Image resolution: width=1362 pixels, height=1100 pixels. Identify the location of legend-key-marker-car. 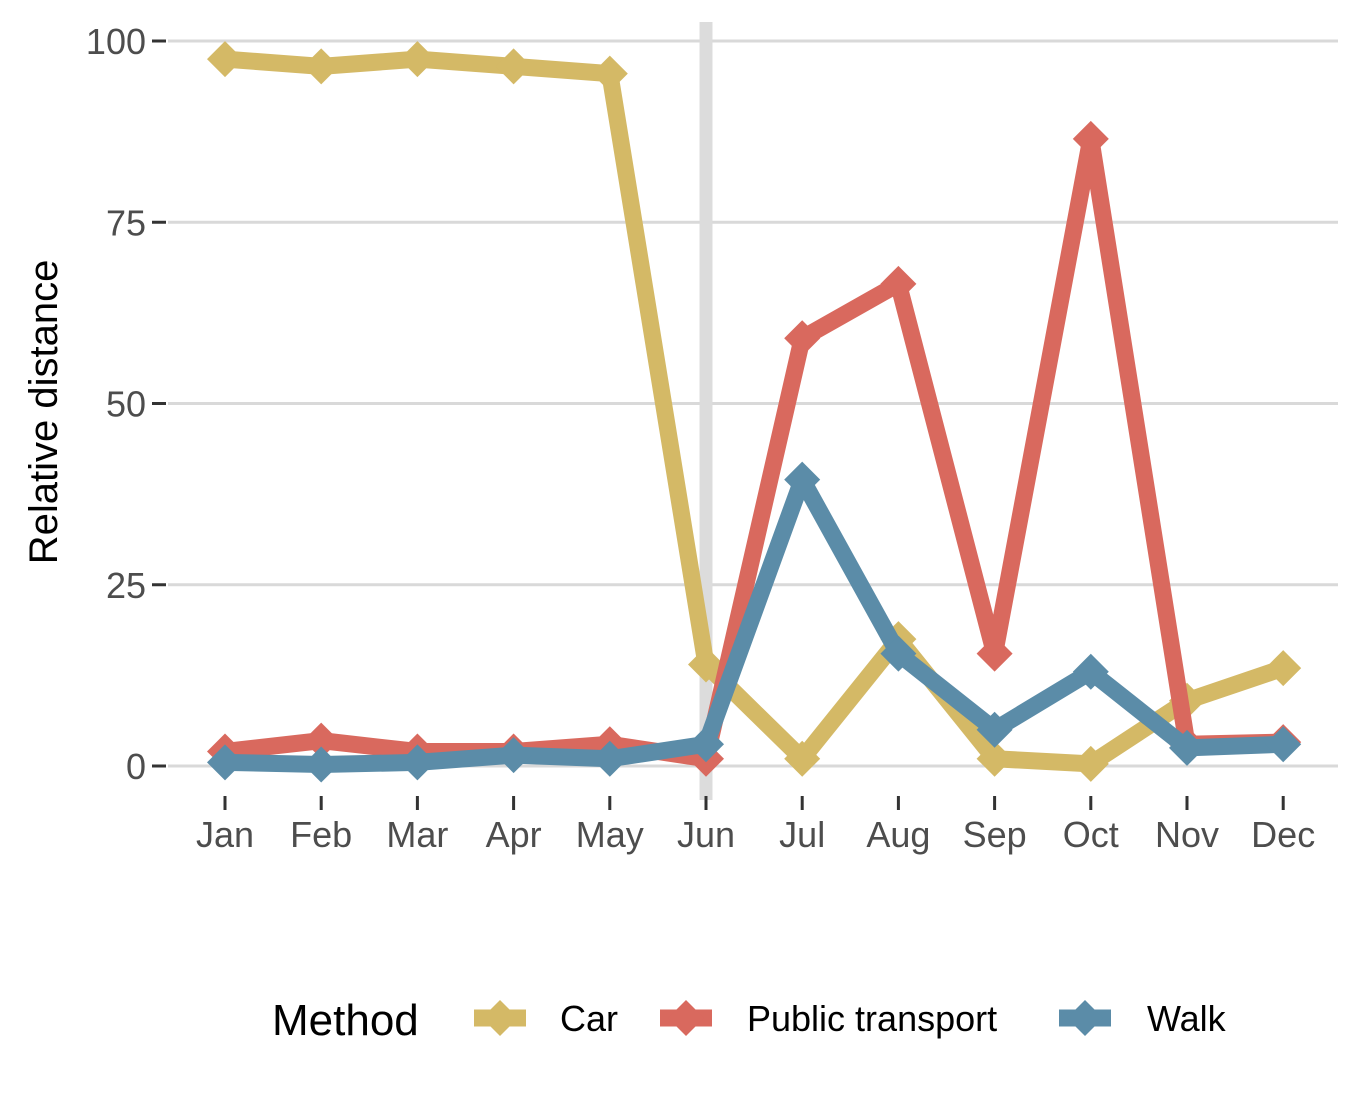
(500, 1018).